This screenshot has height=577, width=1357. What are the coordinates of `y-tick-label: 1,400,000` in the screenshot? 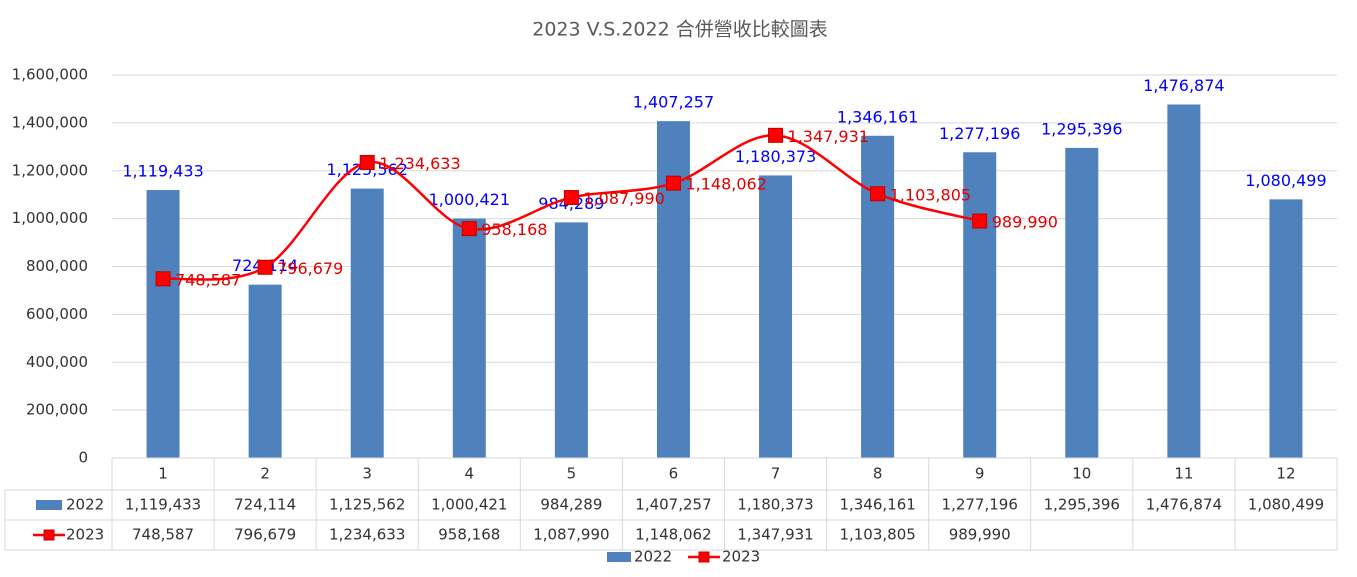 It's located at (50, 122).